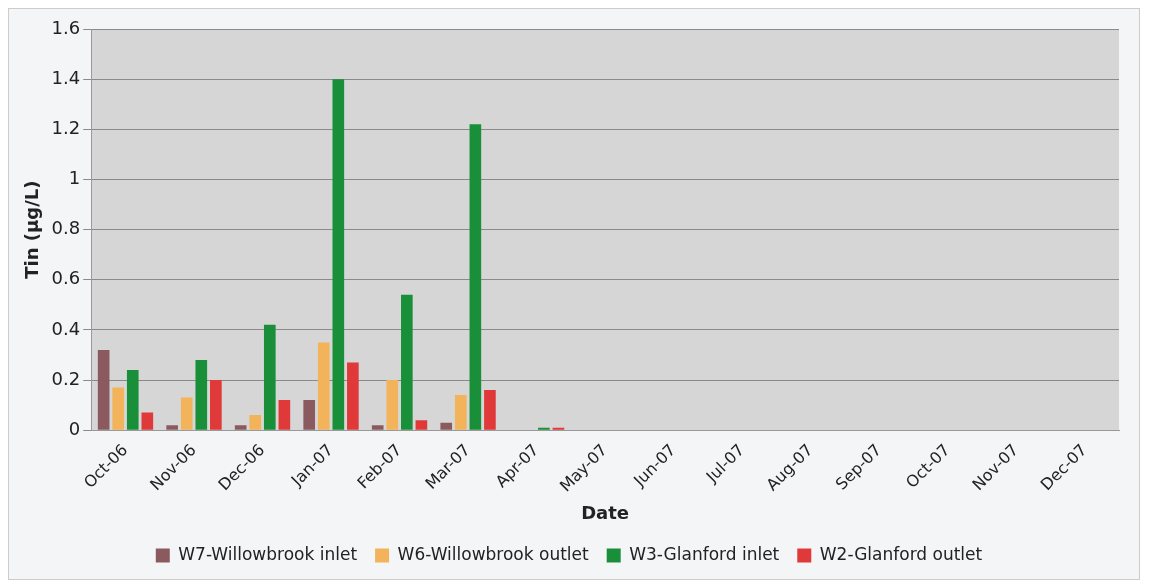  What do you see at coordinates (605, 512) in the screenshot?
I see `x-axis-title: Date` at bounding box center [605, 512].